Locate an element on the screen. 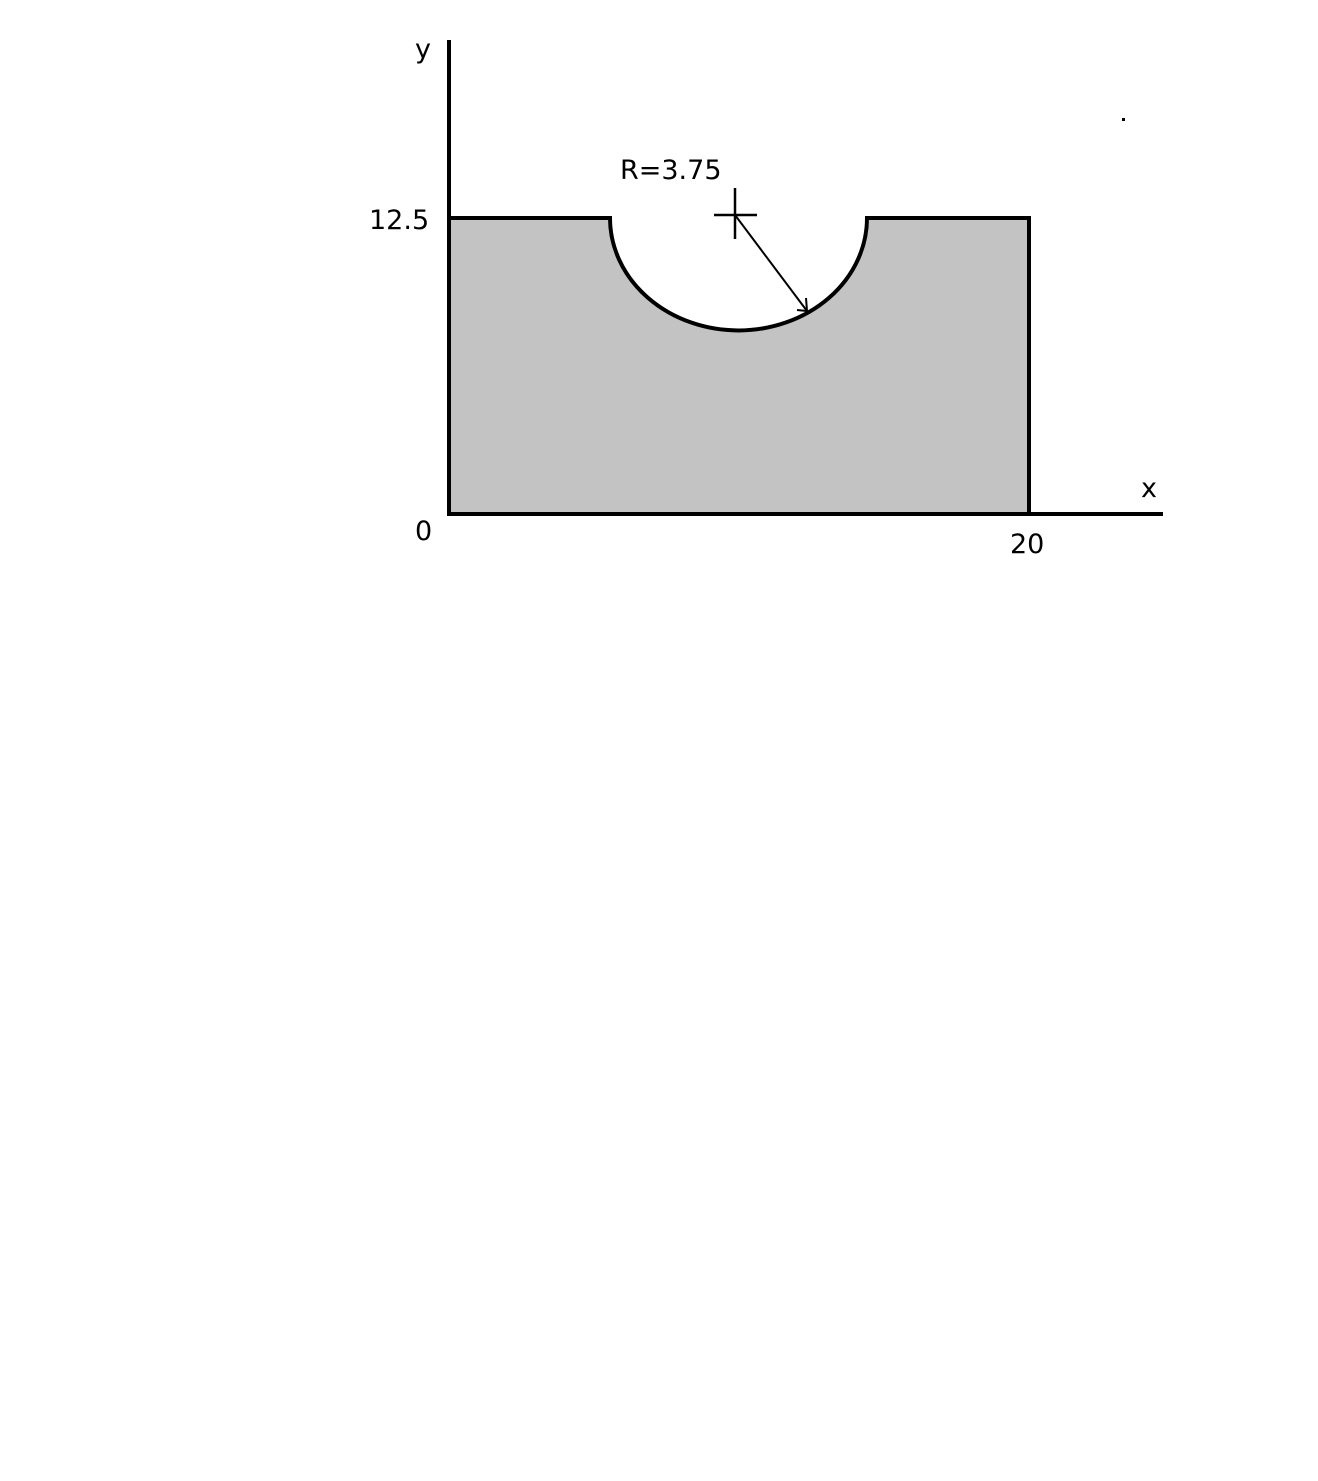  stray-dot is located at coordinates (1123, 119).